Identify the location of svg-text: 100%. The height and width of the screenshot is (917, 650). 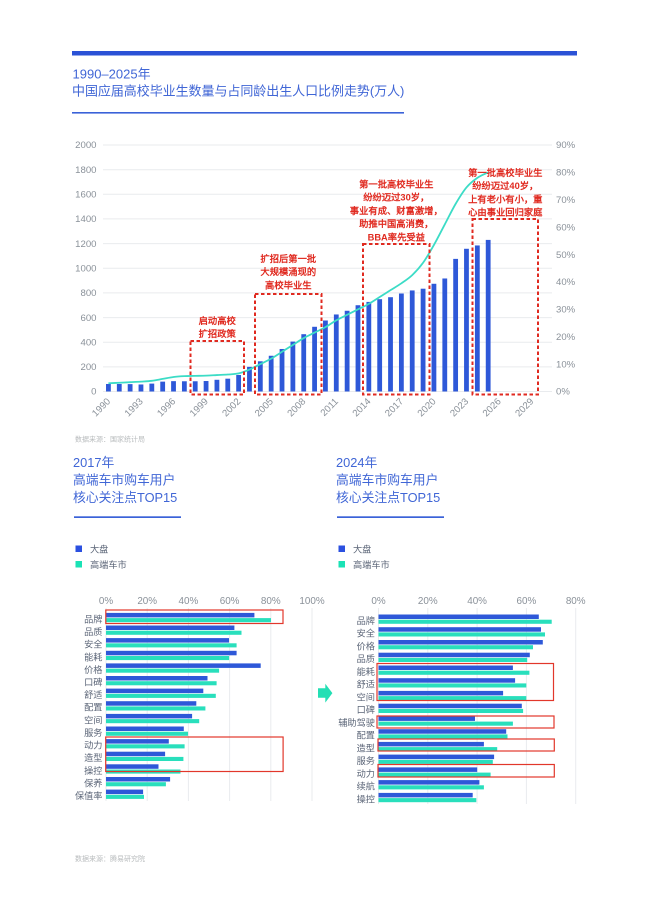
(311, 601).